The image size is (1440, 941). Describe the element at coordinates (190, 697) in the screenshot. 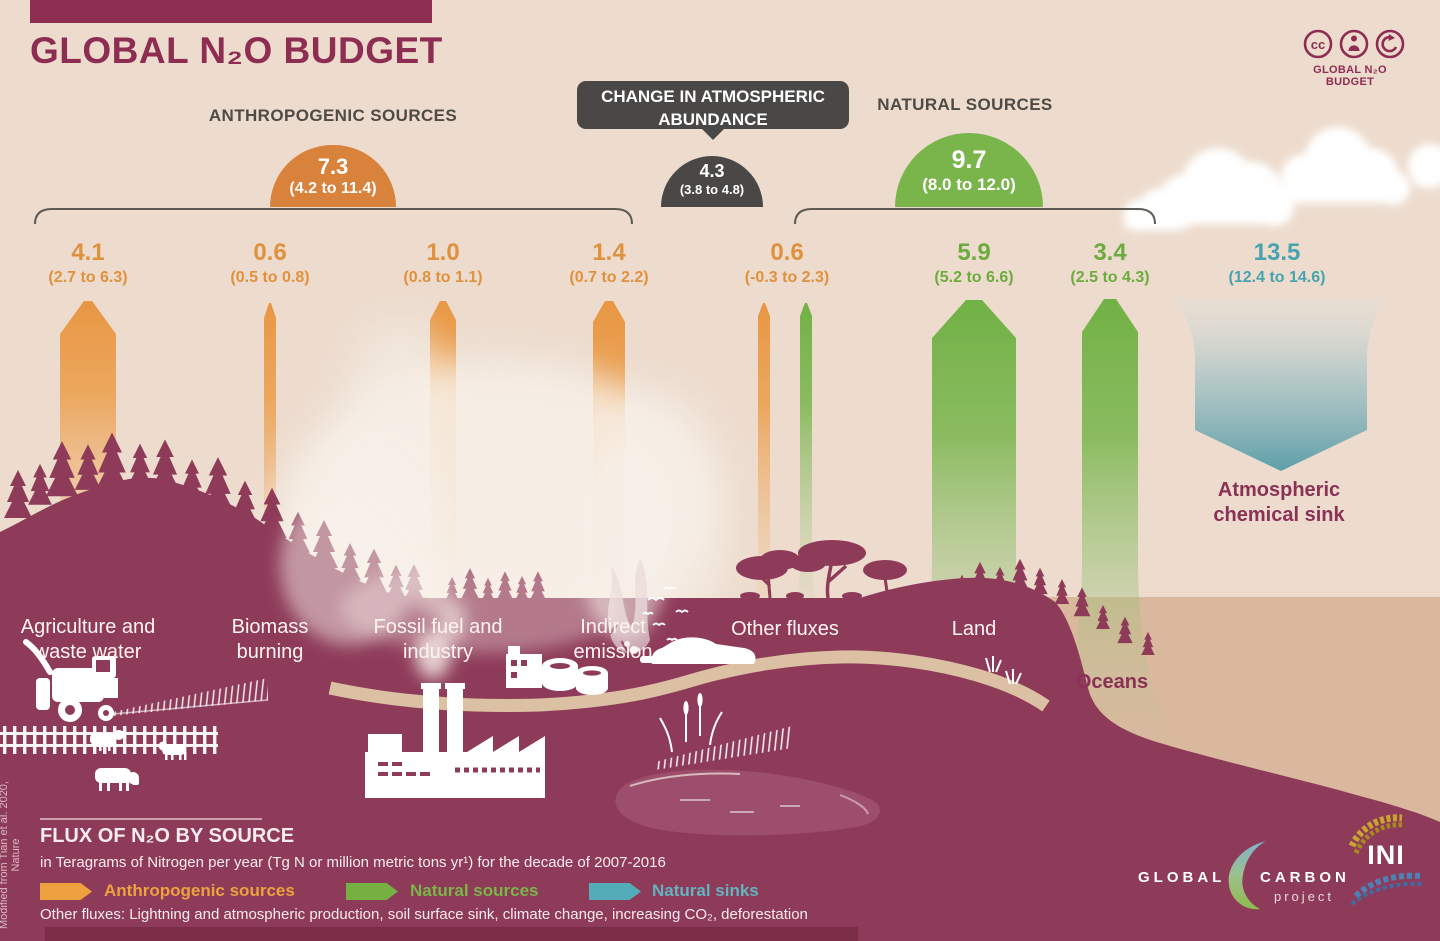

I see `wheat-rows` at that location.